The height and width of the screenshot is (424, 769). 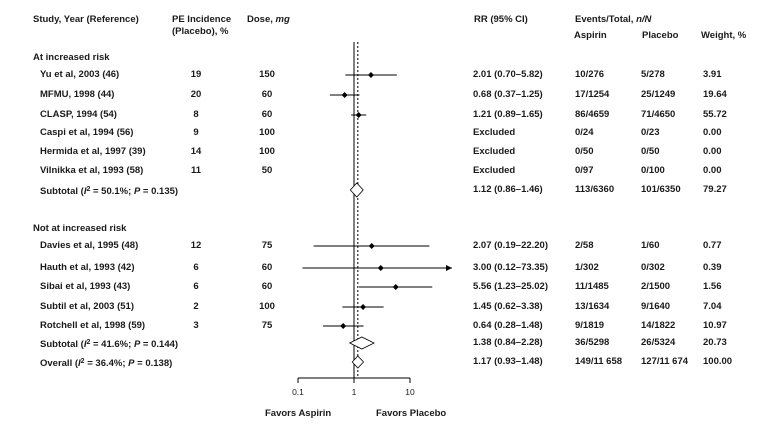 What do you see at coordinates (77, 94) in the screenshot?
I see `study-row-g1-2-name: MFMU, 1998 (44)` at bounding box center [77, 94].